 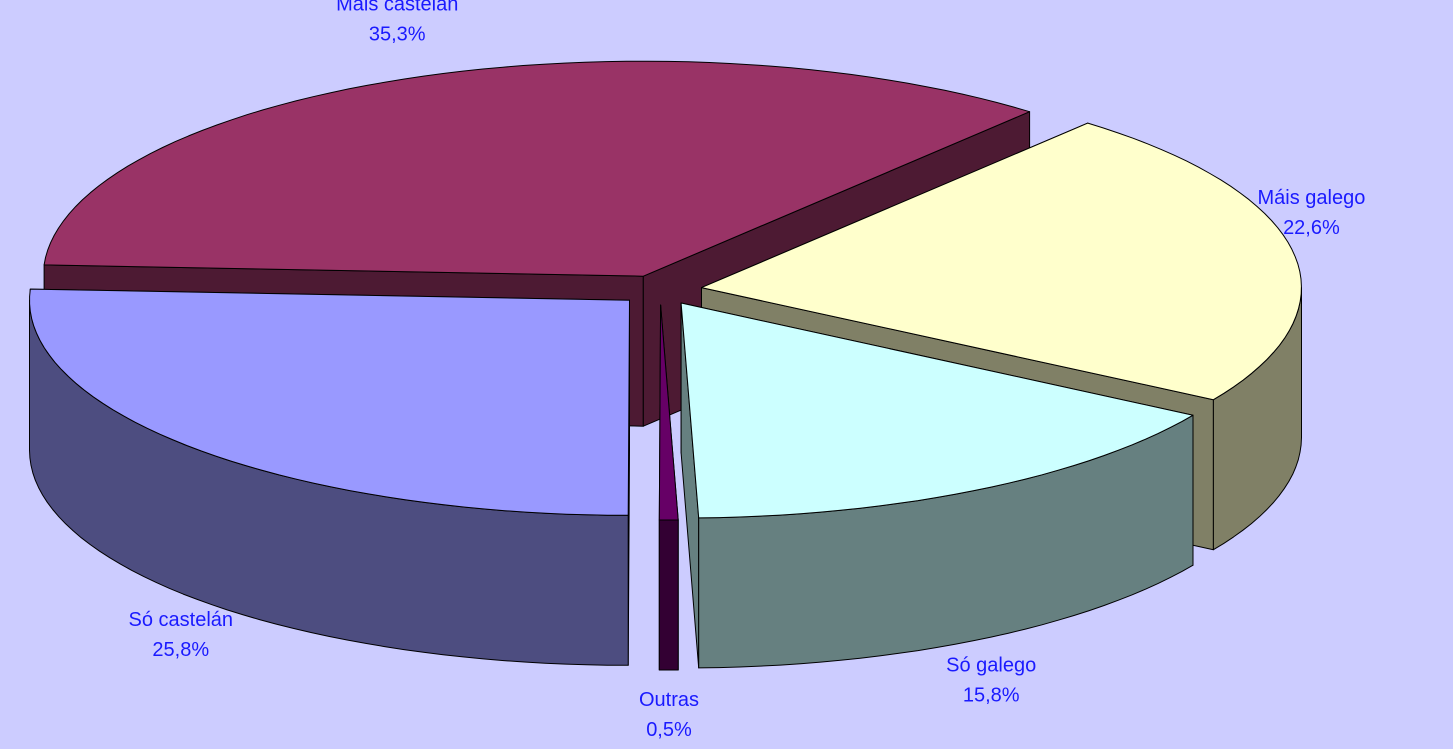 I want to click on slice-value-label: 22,6%, so click(x=1311, y=228).